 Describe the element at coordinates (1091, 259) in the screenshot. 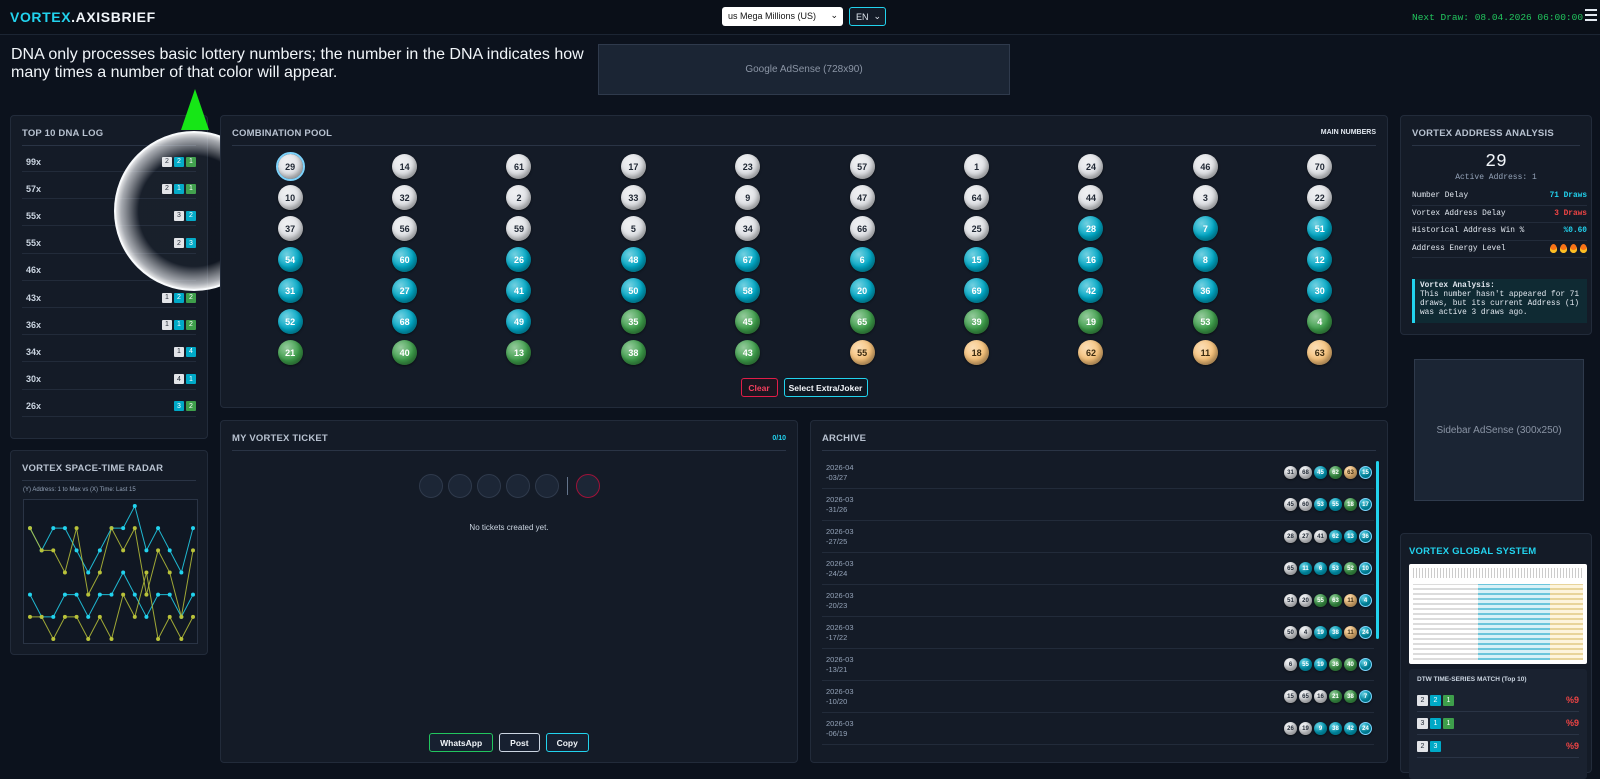

I see `pool-ball: 16` at that location.